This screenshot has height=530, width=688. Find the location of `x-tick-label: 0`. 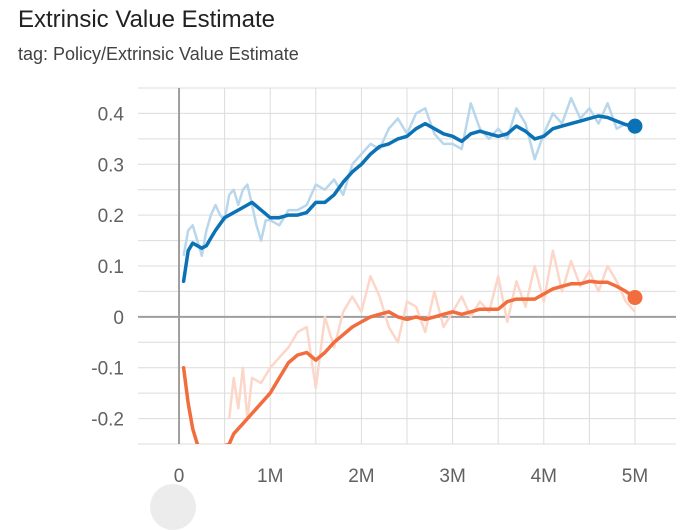

x-tick-label: 0 is located at coordinates (179, 476).